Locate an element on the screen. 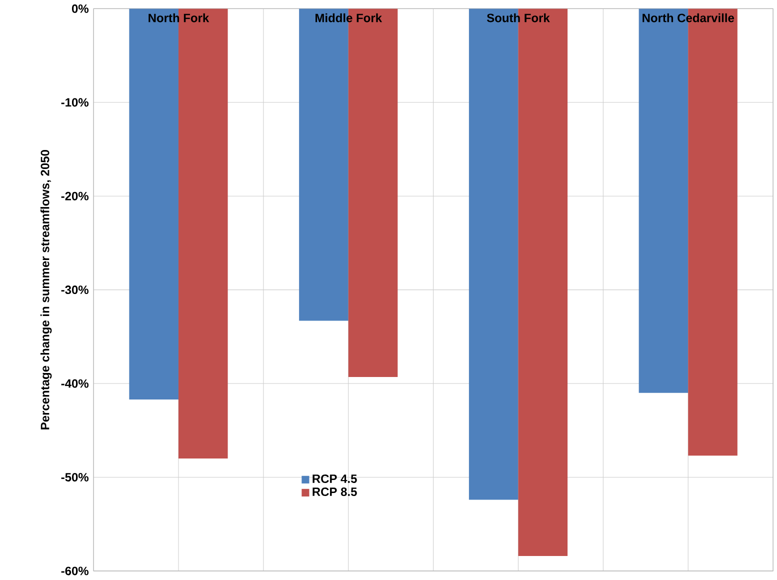  y-tick-label: -50% is located at coordinates (75, 477).